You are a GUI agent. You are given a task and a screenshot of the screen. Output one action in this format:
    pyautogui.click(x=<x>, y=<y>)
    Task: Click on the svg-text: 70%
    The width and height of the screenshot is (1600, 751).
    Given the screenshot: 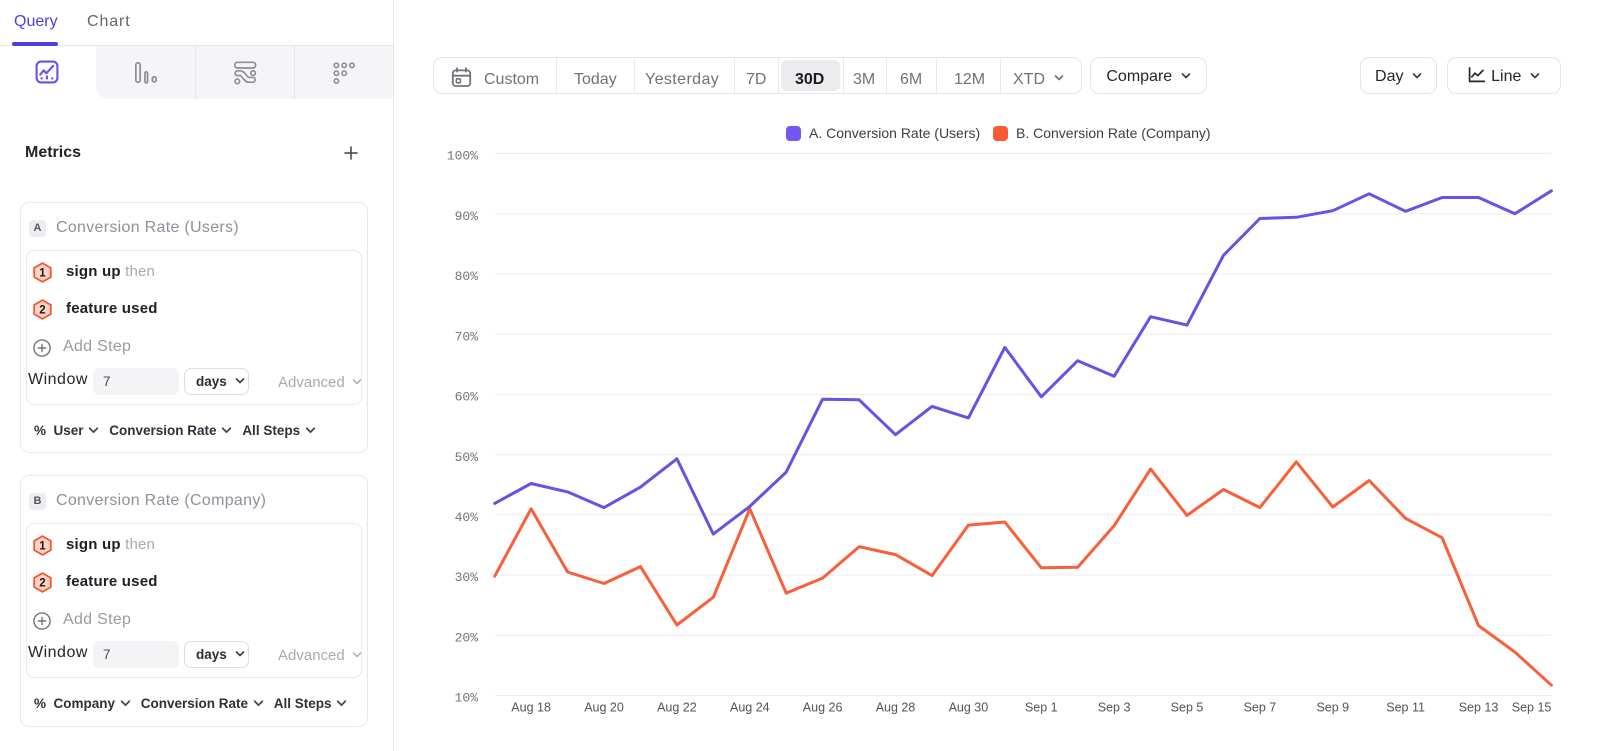 What is the action you would take?
    pyautogui.click(x=467, y=336)
    